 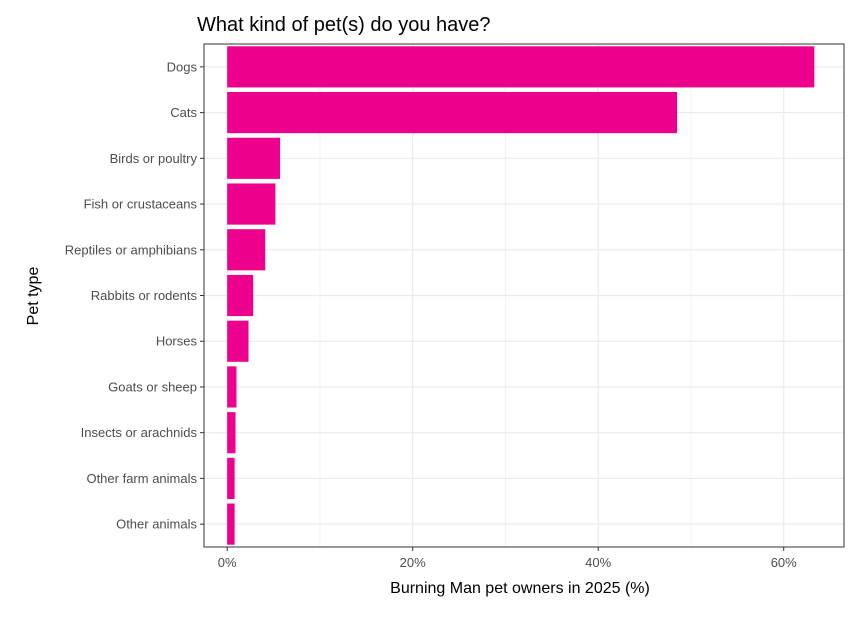 I want to click on y-tick-label: Birds or poultry, so click(x=154, y=158).